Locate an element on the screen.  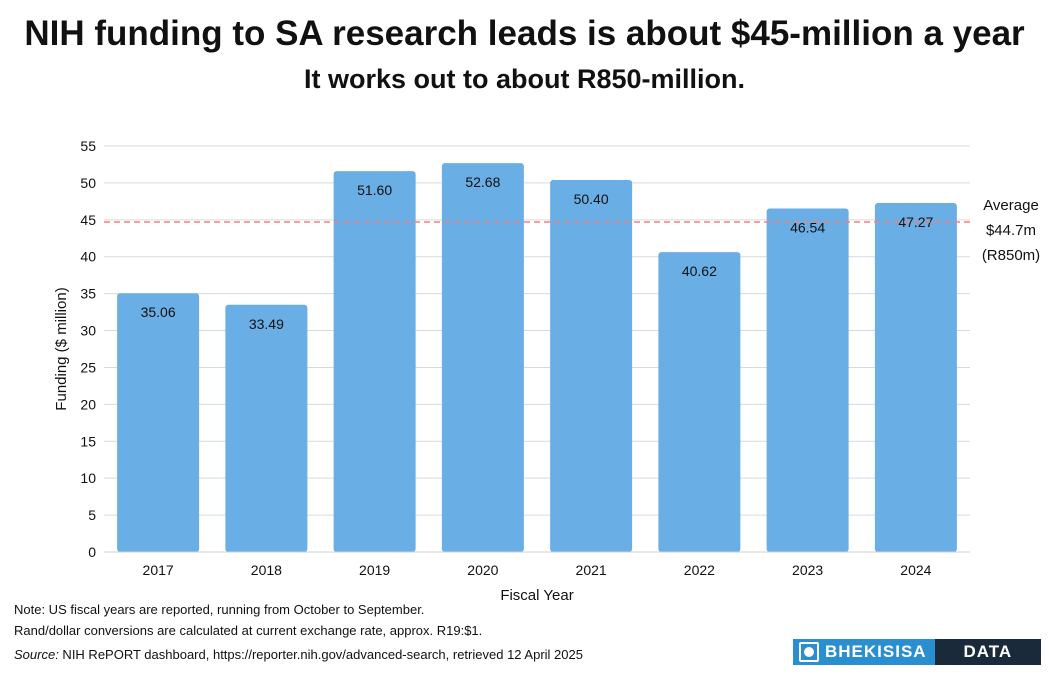
data-label: 46.54 is located at coordinates (807, 227).